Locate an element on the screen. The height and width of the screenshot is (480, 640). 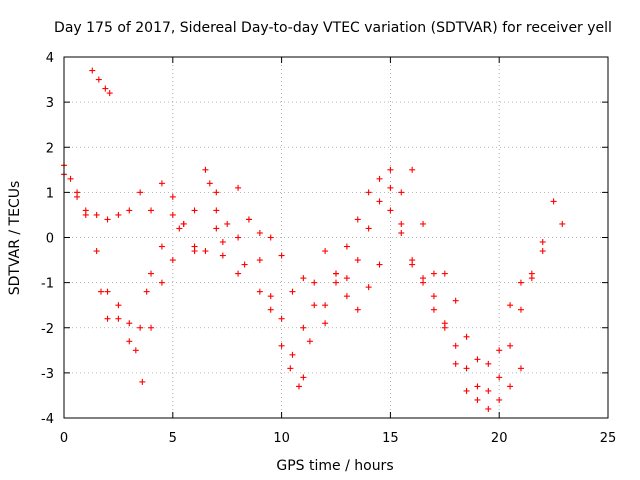
x-axis-label: GPS time / hours is located at coordinates (334, 466).